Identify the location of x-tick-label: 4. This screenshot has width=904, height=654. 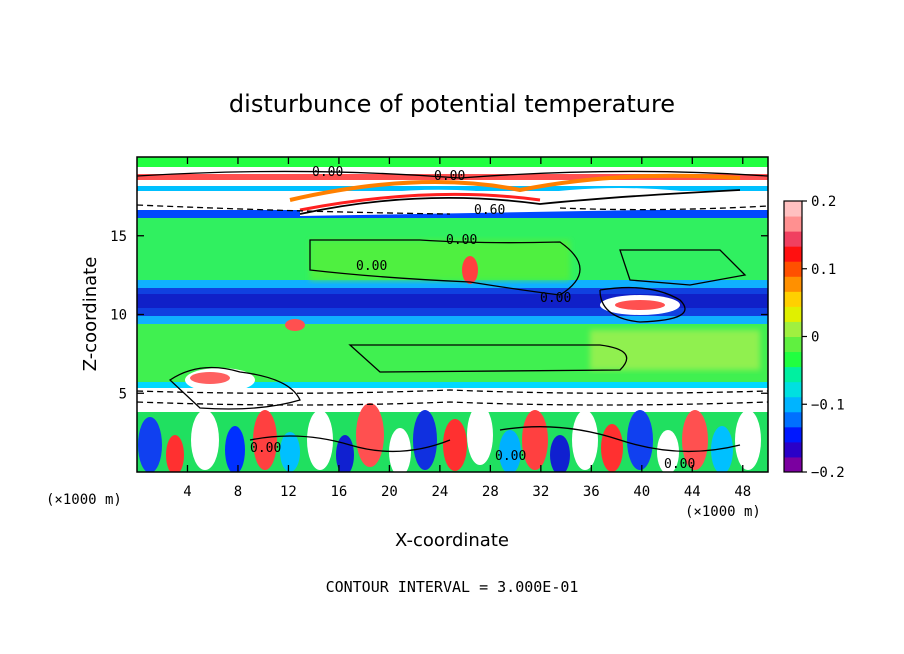
(187, 492).